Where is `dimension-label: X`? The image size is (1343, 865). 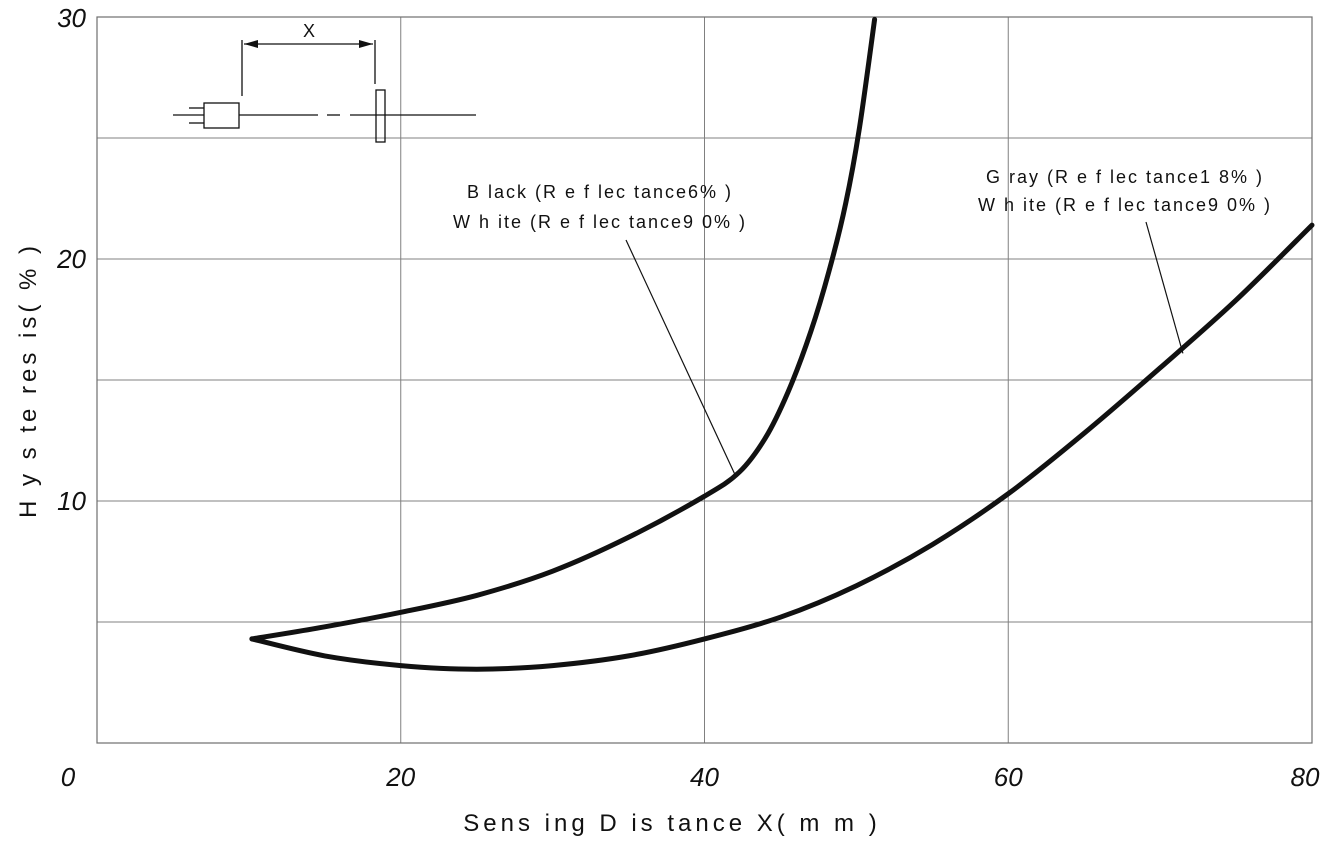
dimension-label: X is located at coordinates (310, 31).